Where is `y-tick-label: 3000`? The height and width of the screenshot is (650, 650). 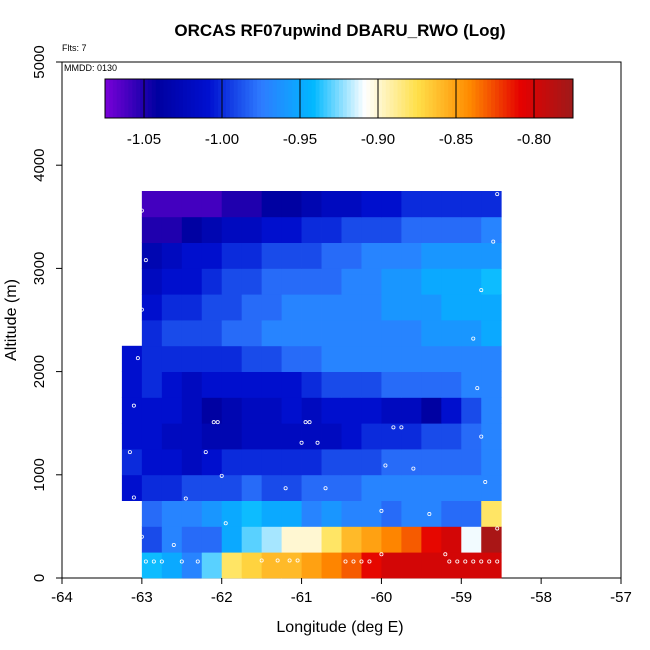
y-tick-label: 3000 is located at coordinates (39, 268).